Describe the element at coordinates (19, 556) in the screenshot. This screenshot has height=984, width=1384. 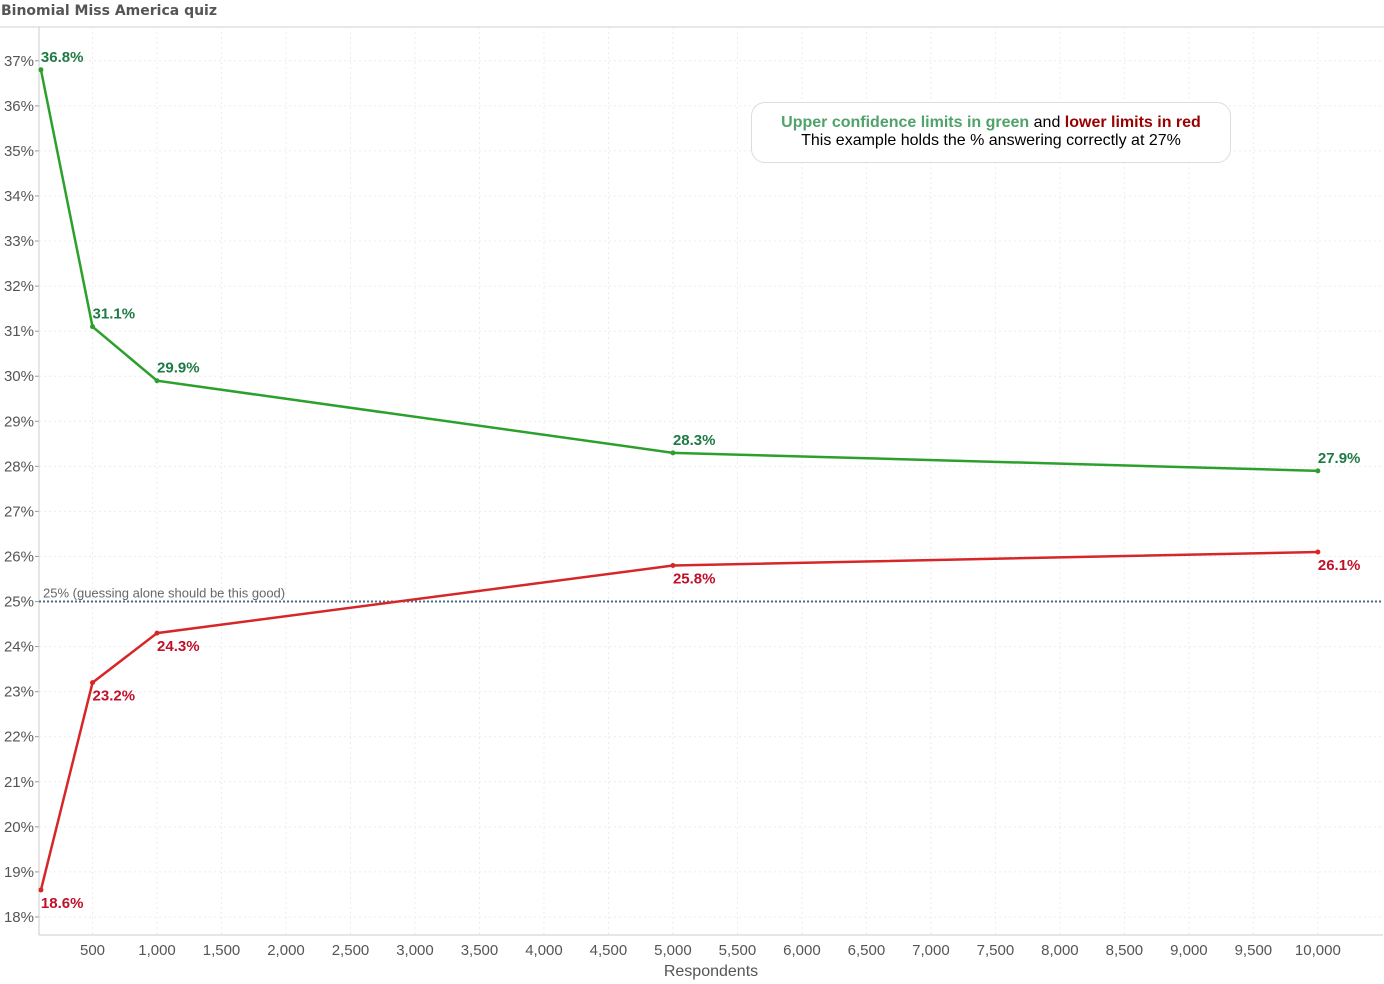
I see `y-tick-label: 26%` at that location.